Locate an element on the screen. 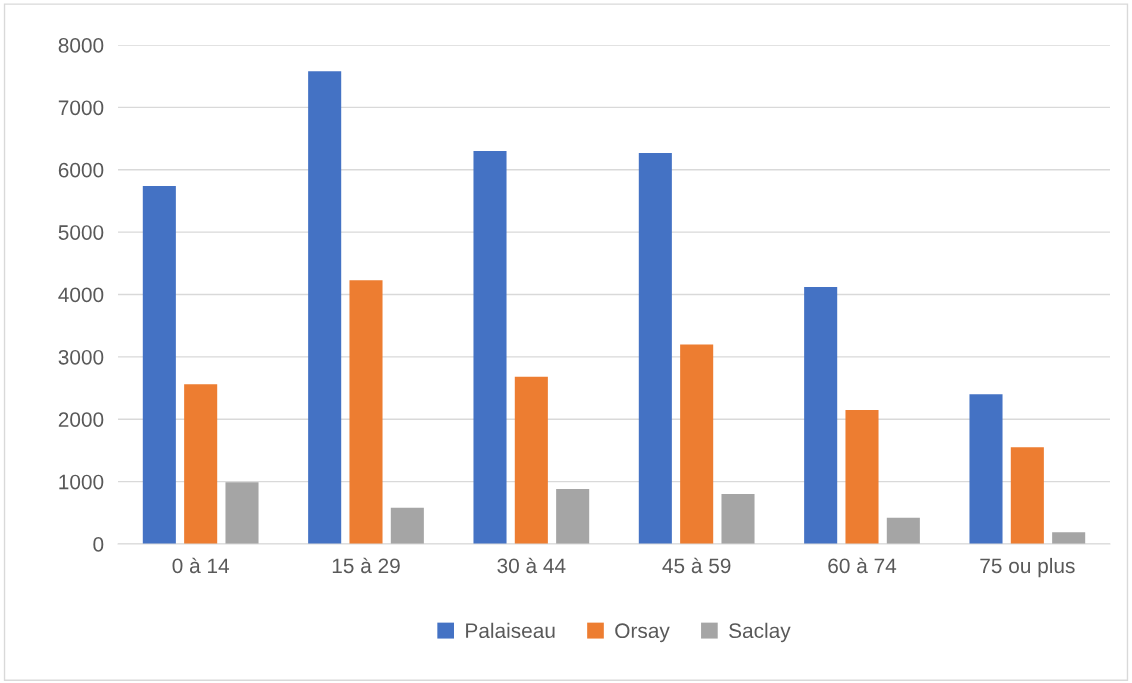  x-tick-label: 15 à 29 is located at coordinates (366, 565).